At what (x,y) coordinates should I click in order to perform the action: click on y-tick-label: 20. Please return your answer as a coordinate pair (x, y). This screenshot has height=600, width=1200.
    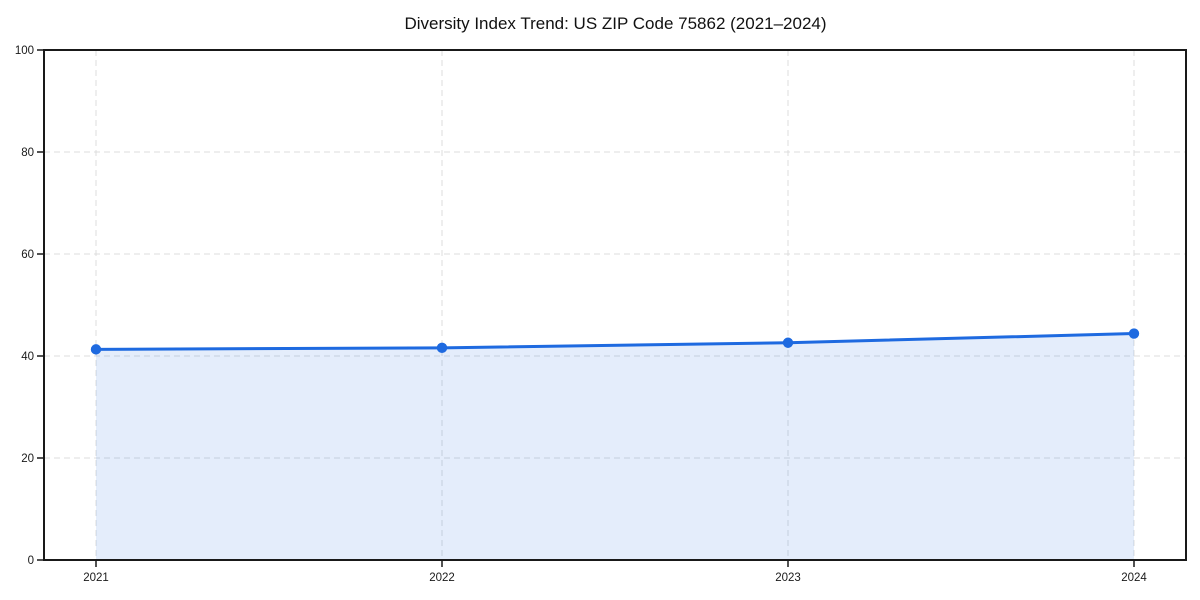
    Looking at the image, I should click on (27, 459).